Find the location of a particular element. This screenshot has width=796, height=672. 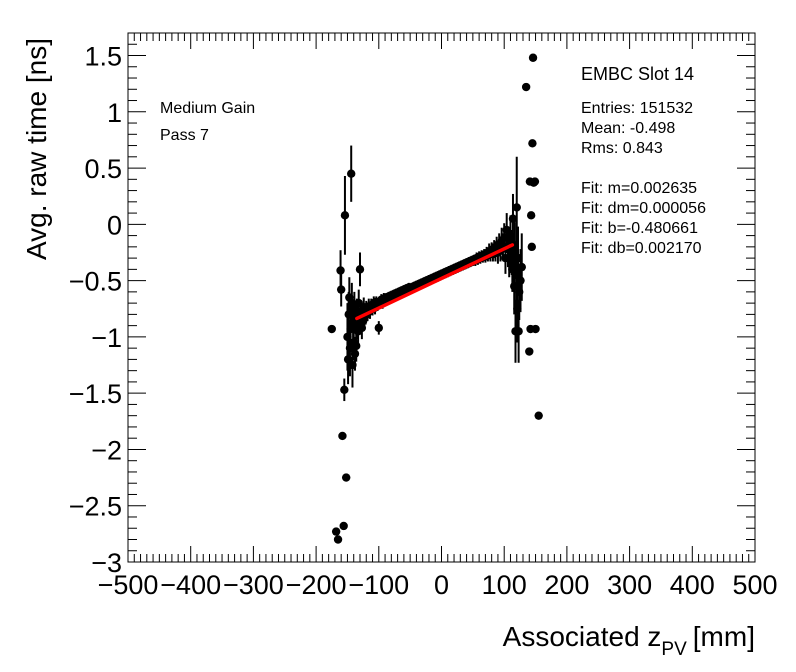

stats-title: EMBC Slot 14 is located at coordinates (637, 74).